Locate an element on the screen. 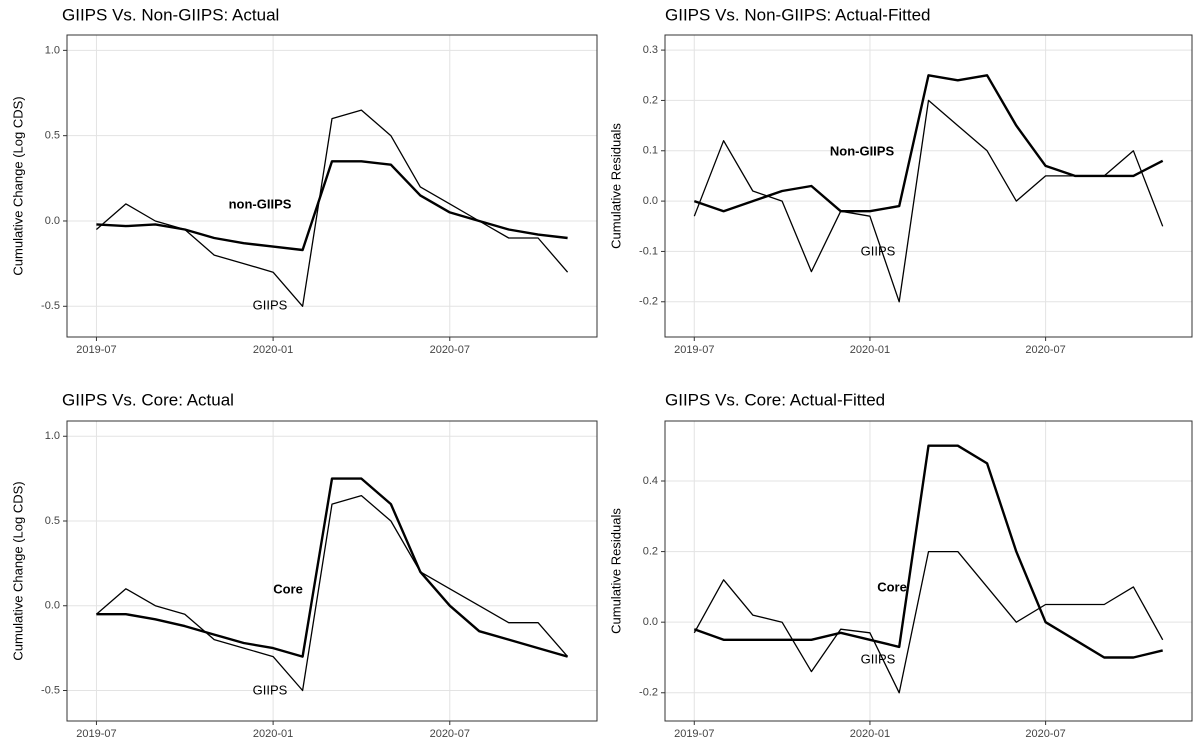 Image resolution: width=1200 pixels, height=744 pixels. y-tick-label: 0.1 is located at coordinates (650, 151).